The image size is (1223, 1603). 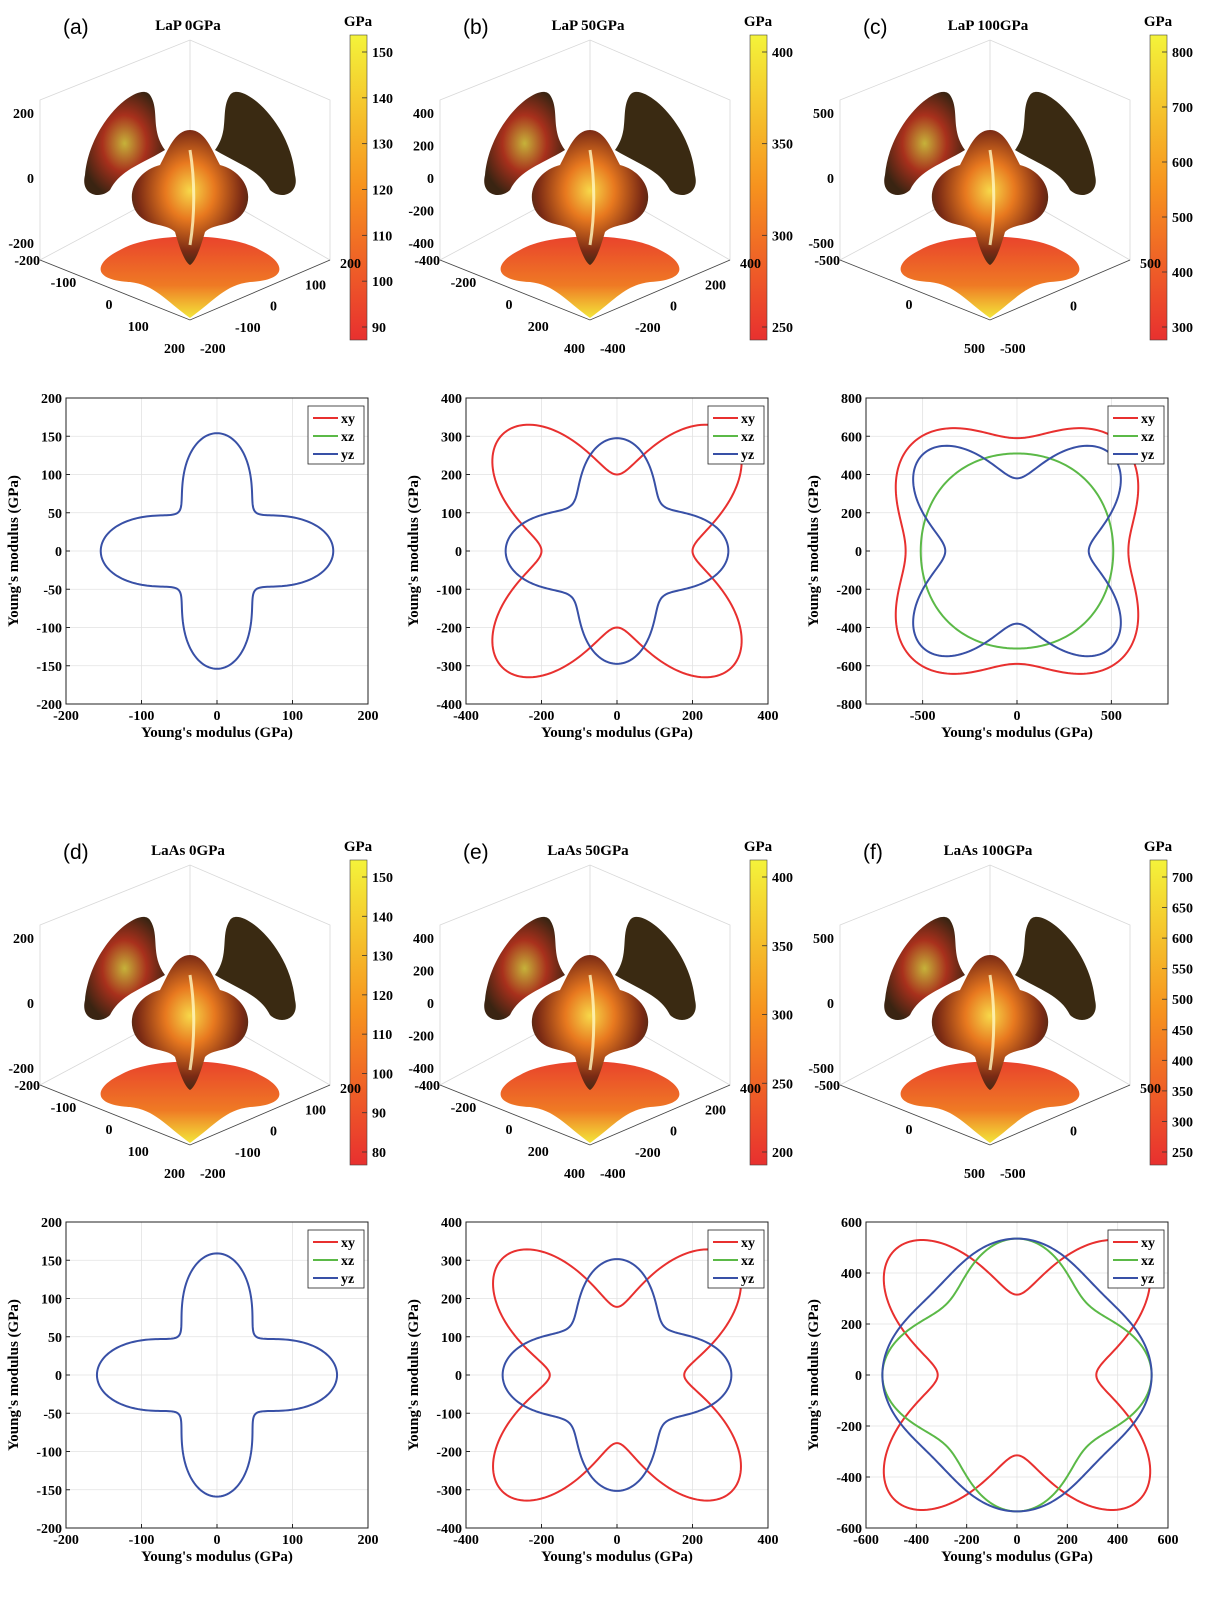 I want to click on x-tick-label: 400, so click(x=768, y=716).